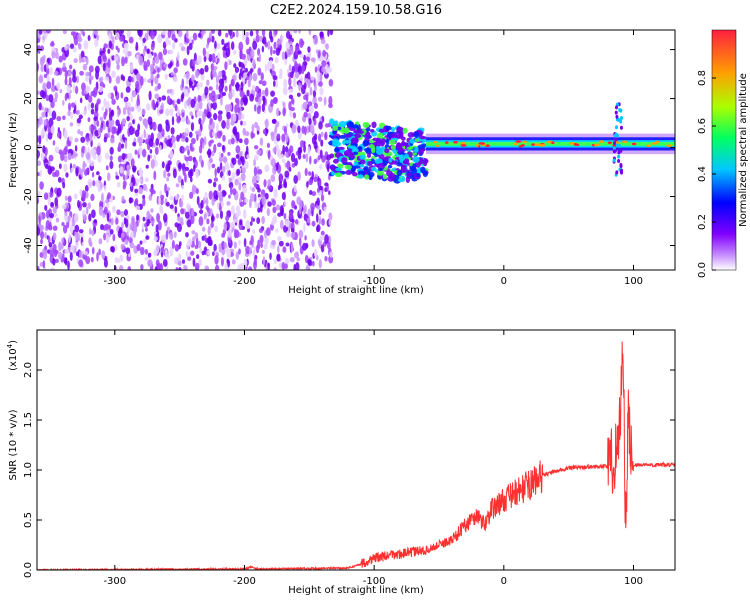  I want to click on snr-ytick-label: 0.5, so click(28, 520).